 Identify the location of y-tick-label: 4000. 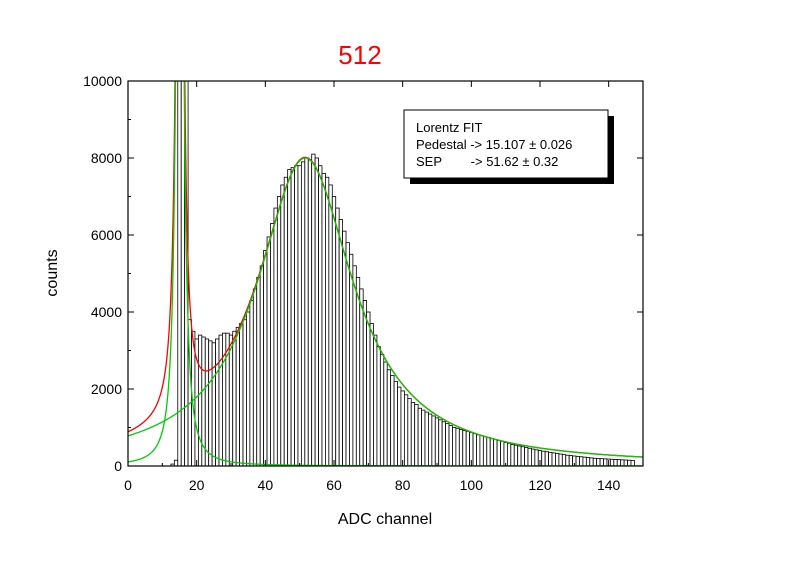
(106, 312).